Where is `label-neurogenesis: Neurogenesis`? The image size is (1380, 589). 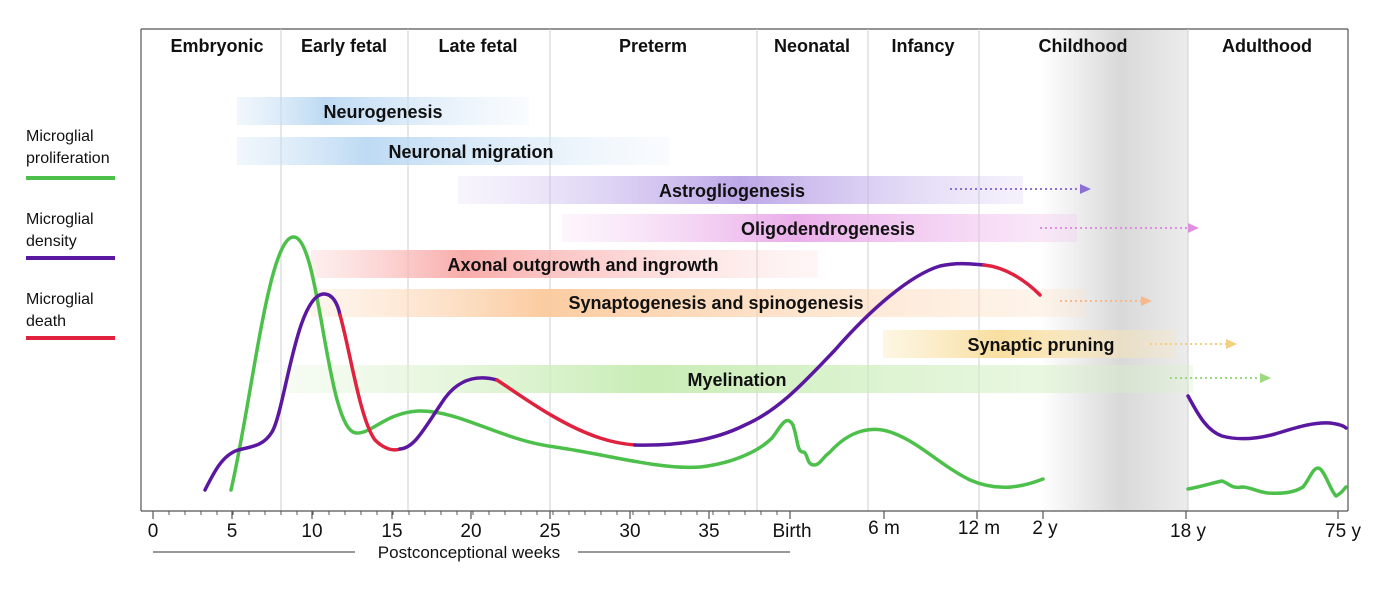
label-neurogenesis: Neurogenesis is located at coordinates (382, 112).